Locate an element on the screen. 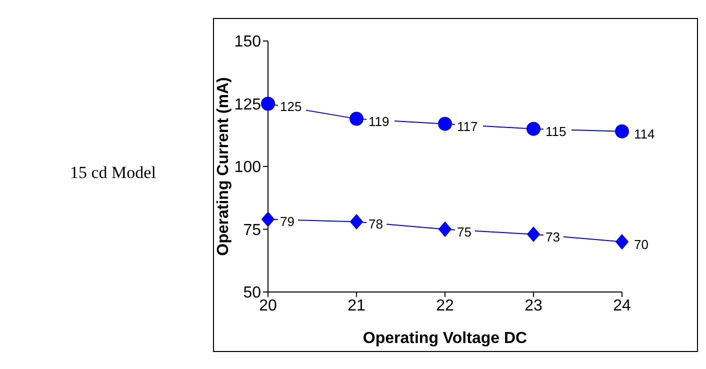  x-tick-label: 24 is located at coordinates (622, 305).